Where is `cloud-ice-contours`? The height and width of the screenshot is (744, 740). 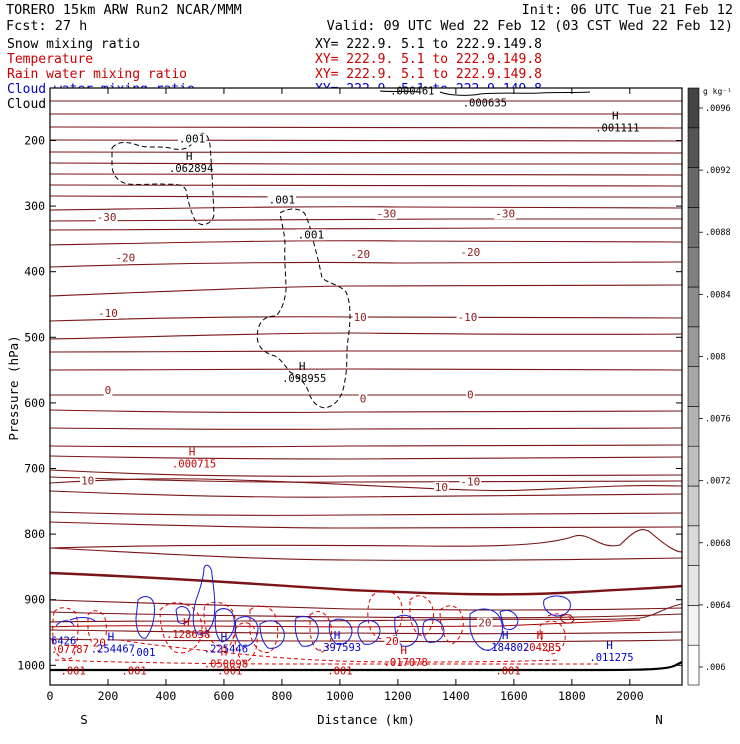
cloud-ice-contours is located at coordinates (485, 93).